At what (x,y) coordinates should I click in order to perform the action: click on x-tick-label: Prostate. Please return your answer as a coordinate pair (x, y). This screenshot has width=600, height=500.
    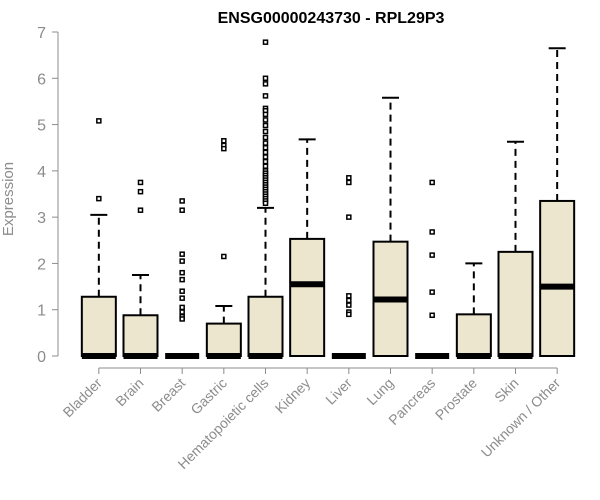
    Looking at the image, I should click on (456, 399).